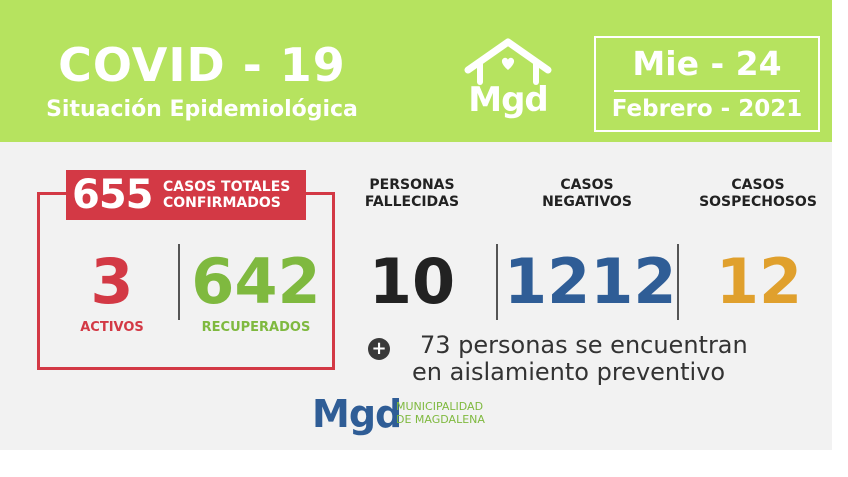  Describe the element at coordinates (590, 281) in the screenshot. I see `negatives-value: 1212` at that location.